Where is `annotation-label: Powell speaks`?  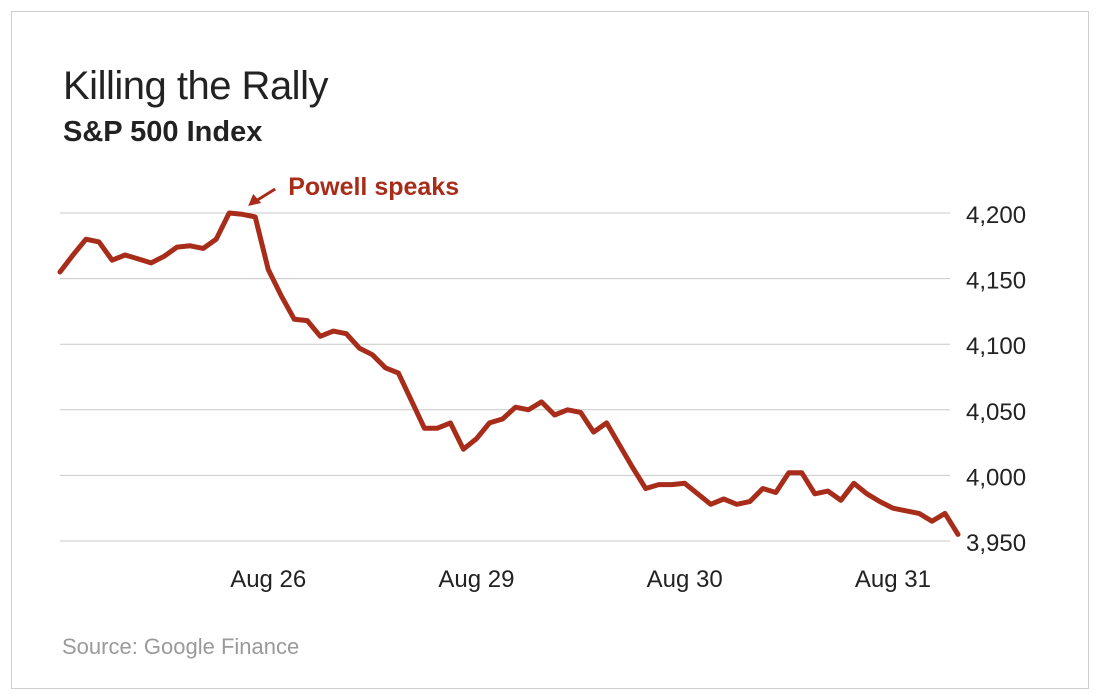
annotation-label: Powell speaks is located at coordinates (373, 187).